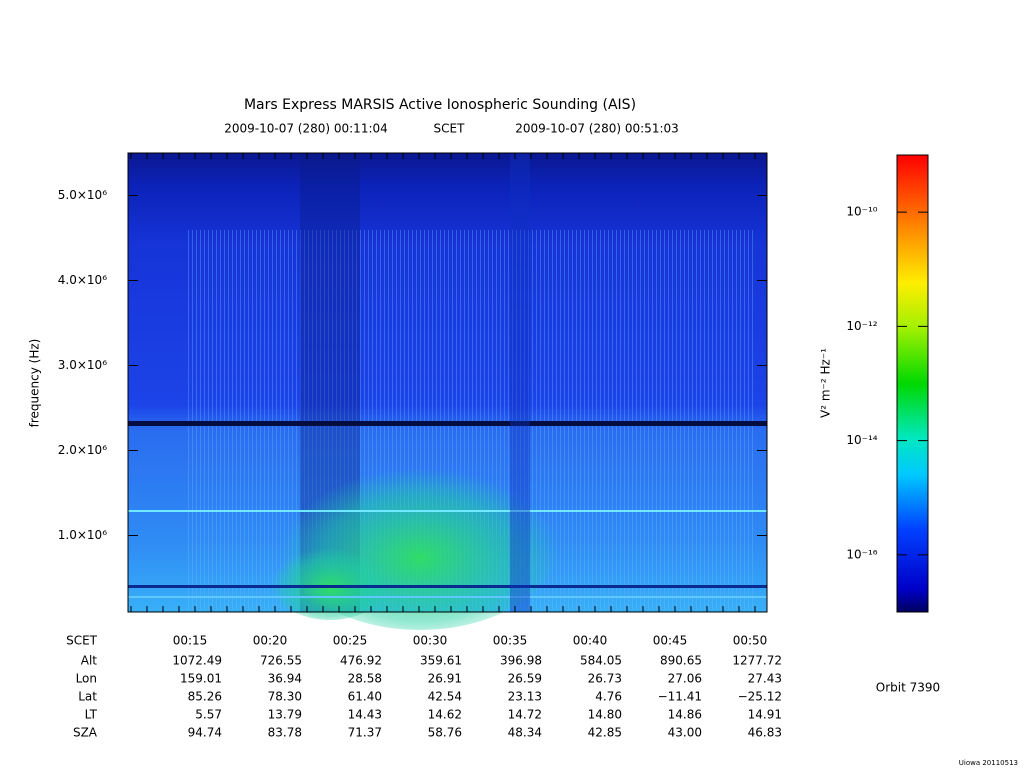 The width and height of the screenshot is (1024, 768). What do you see at coordinates (35, 383) in the screenshot?
I see `y-axis-label: frequency (Hz)` at bounding box center [35, 383].